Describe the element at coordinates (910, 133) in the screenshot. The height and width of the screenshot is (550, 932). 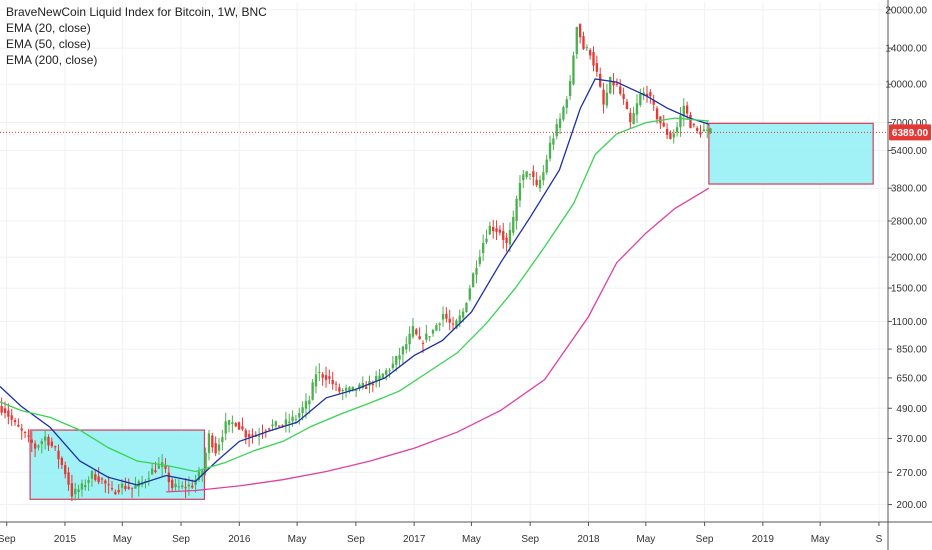
I see `last-price-label: 6389.00` at that location.